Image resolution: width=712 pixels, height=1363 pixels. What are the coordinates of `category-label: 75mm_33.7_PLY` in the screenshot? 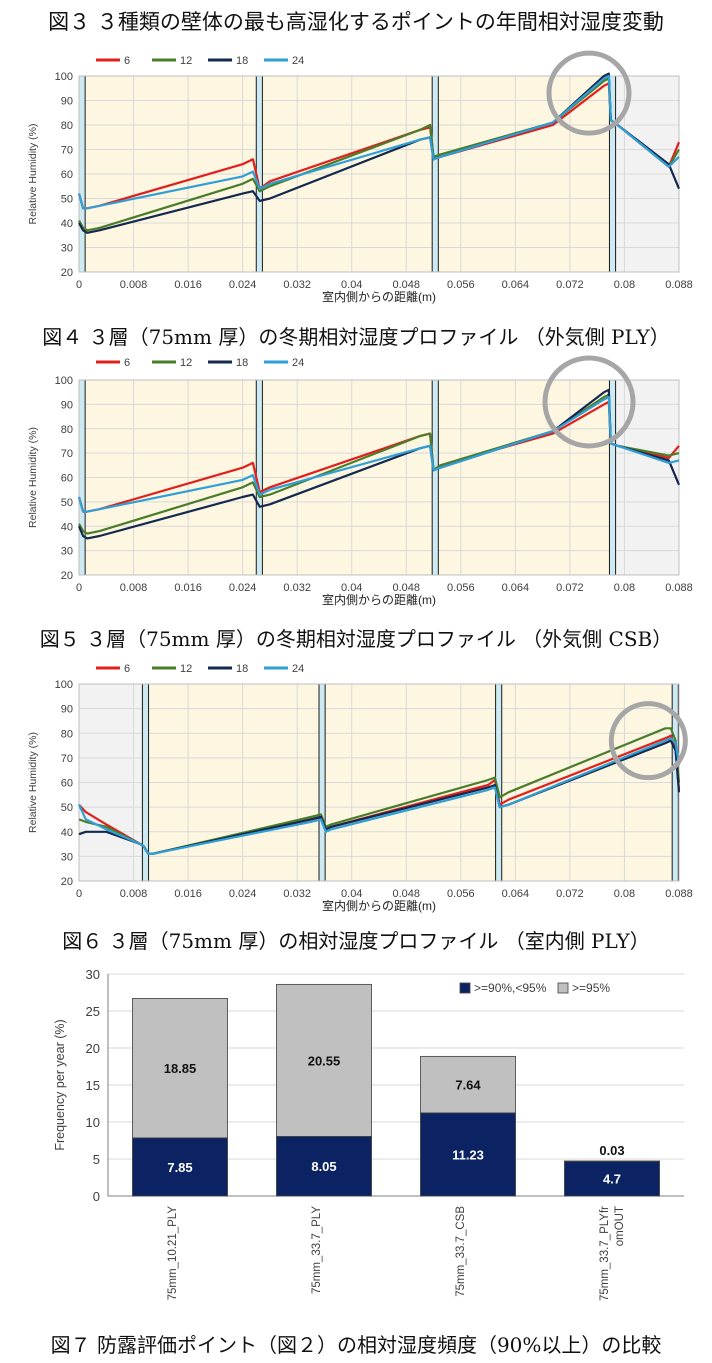 It's located at (317, 1250).